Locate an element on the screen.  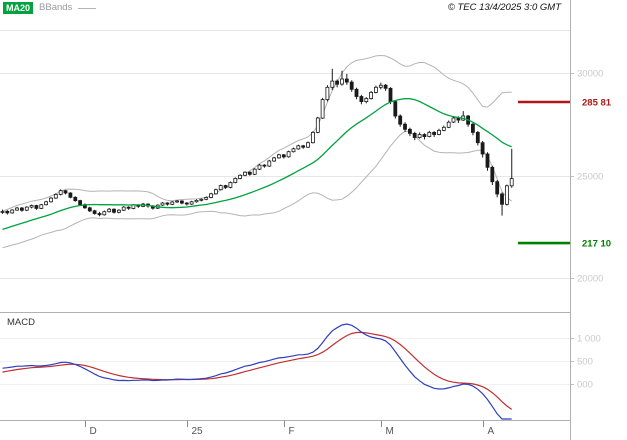
macd-axis-label: 000 is located at coordinates (585, 385).